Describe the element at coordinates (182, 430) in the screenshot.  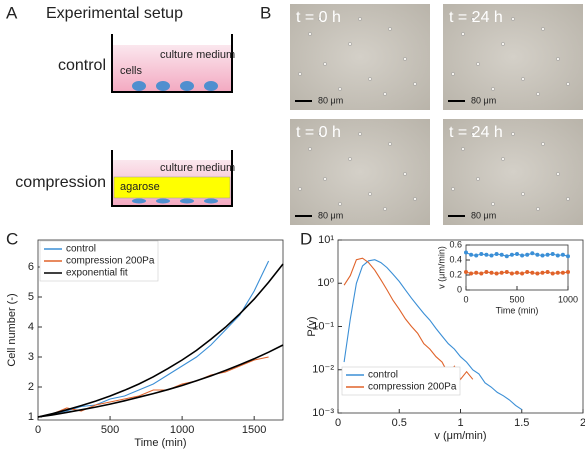
I see `x-tick-label: 1000` at that location.